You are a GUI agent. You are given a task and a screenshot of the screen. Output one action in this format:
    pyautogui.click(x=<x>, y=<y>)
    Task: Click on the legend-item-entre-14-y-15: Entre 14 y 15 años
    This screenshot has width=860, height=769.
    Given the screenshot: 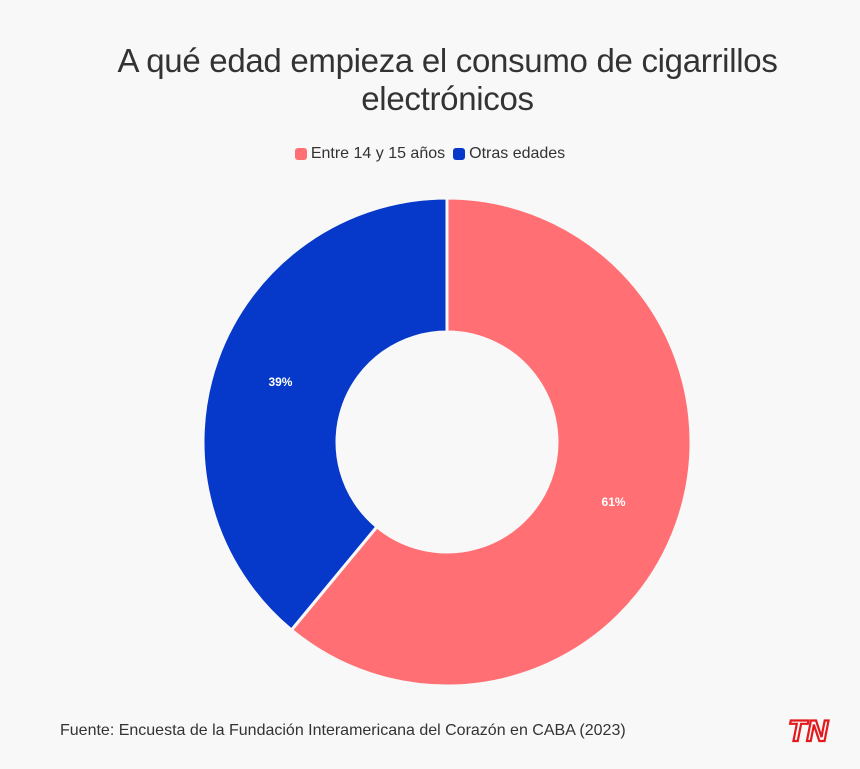 What is the action you would take?
    pyautogui.click(x=370, y=154)
    